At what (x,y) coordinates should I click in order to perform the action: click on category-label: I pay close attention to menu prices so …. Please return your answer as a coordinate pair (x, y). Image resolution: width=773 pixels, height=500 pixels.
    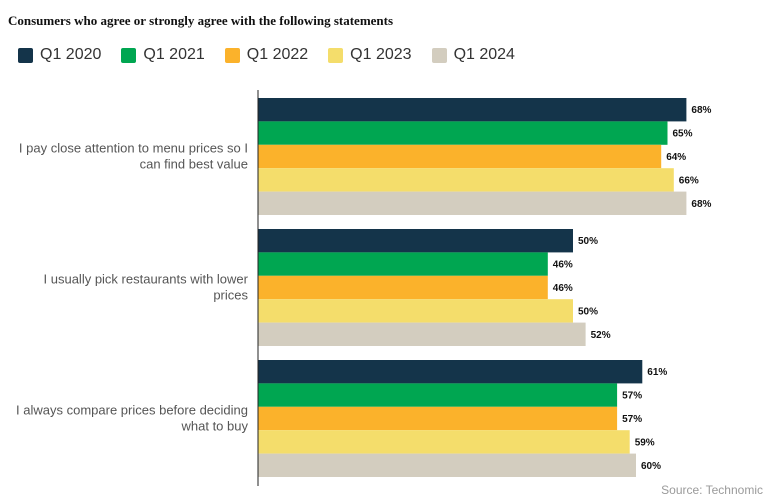
    Looking at the image, I should click on (133, 148).